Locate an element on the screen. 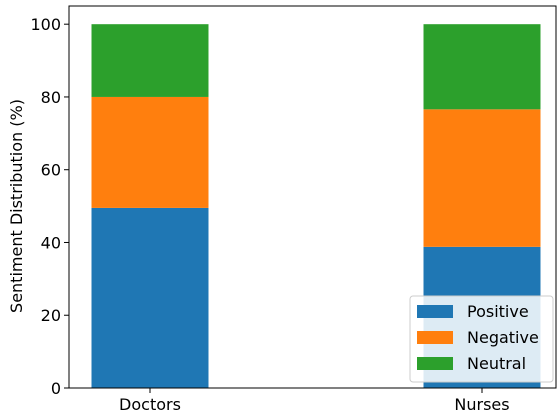 The width and height of the screenshot is (559, 415). bar-negative-doctors is located at coordinates (150, 152).